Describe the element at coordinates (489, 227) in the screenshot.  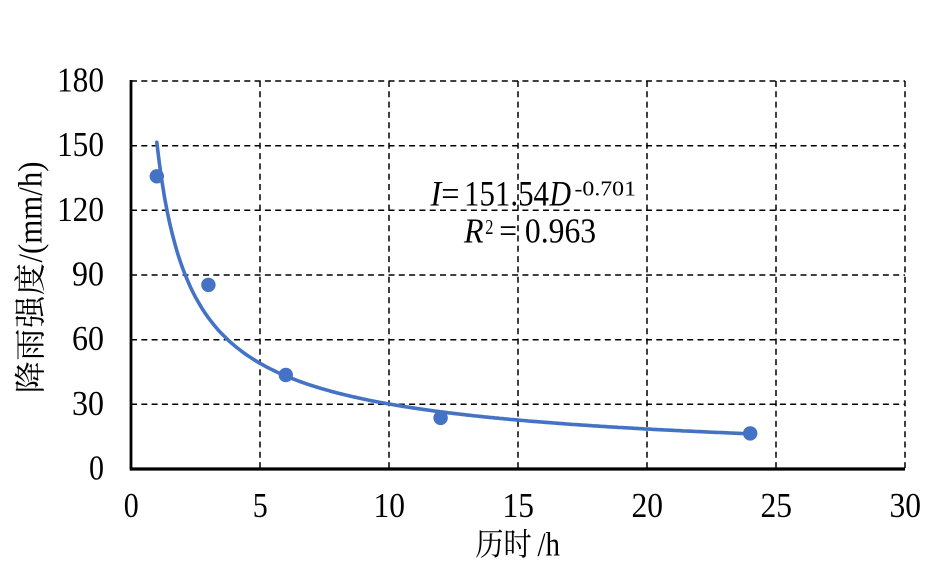
I see `svg-text: 2` at that location.